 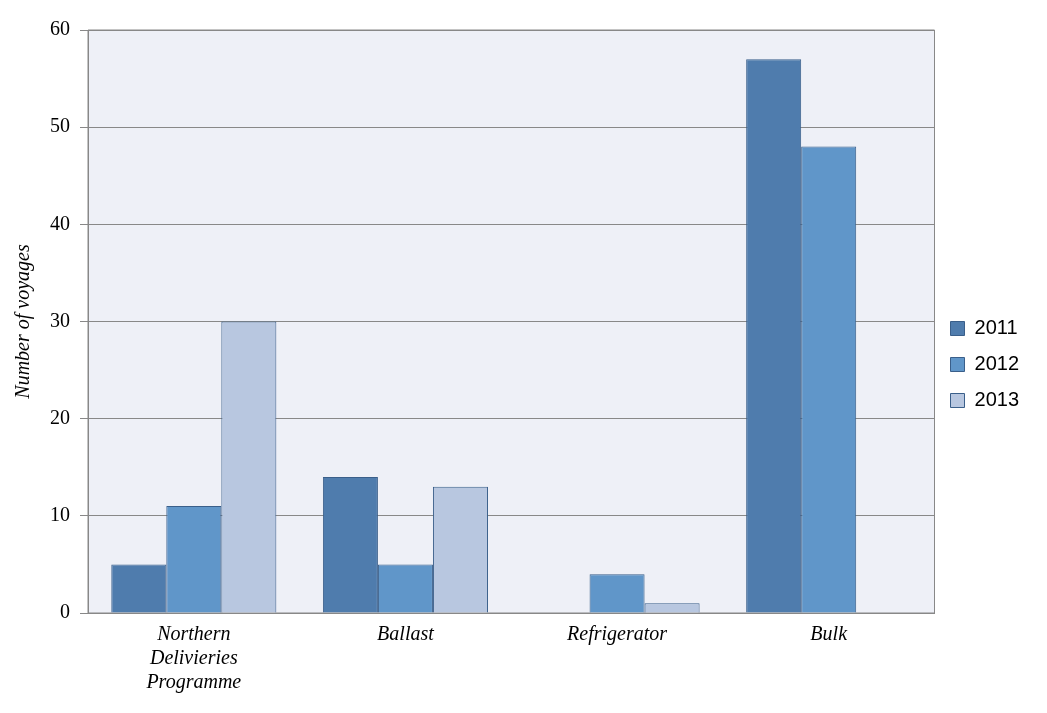 I want to click on y-tick-label: 50, so click(x=60, y=125).